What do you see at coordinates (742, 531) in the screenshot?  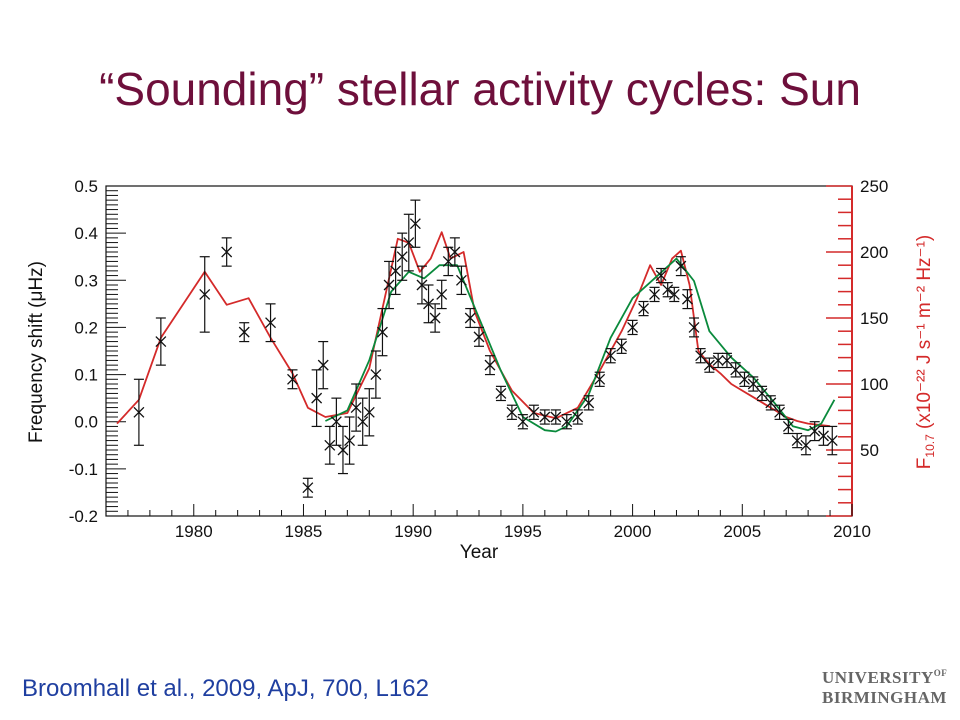 I see `x-tick-label: 2005` at bounding box center [742, 531].